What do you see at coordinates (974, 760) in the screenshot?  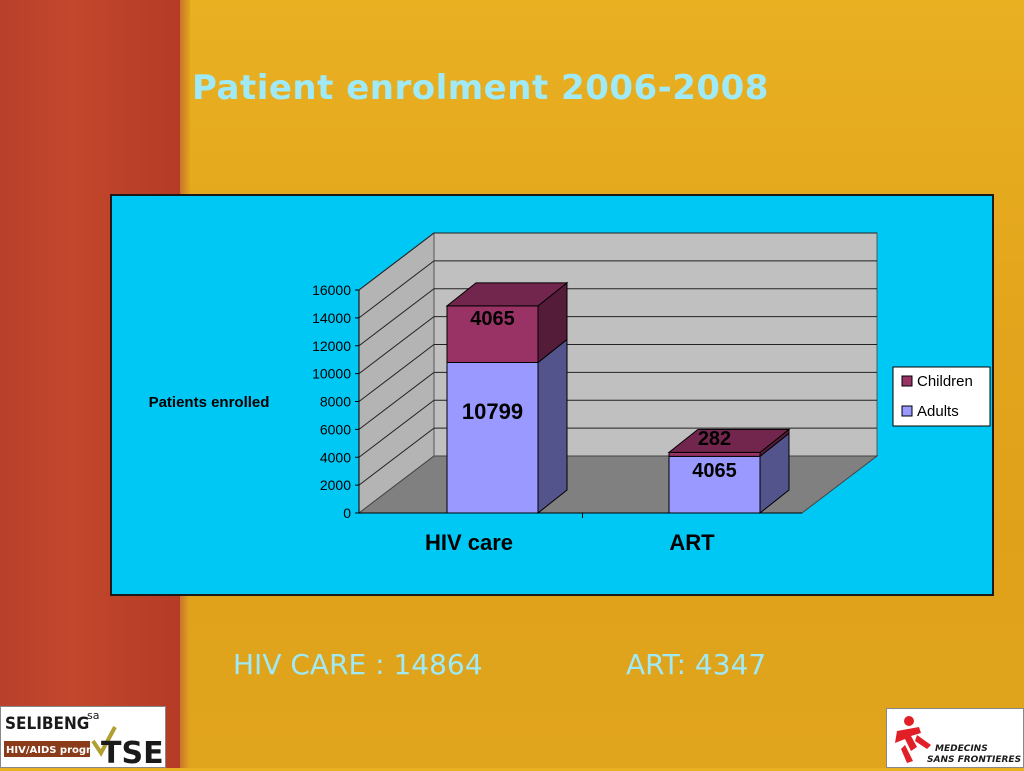 I see `svg-text: SANS FRONTIERES` at bounding box center [974, 760].